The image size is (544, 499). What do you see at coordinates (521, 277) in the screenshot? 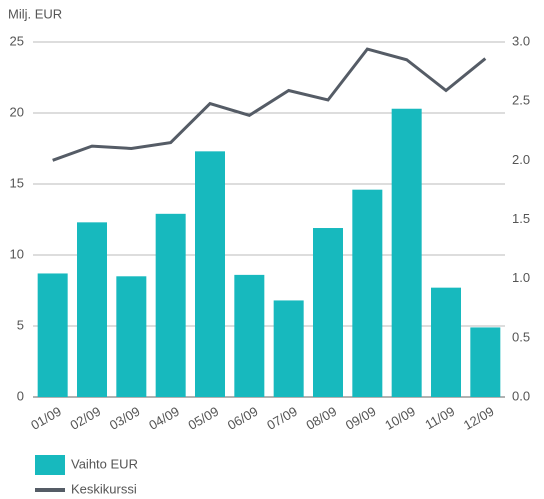
I see `y2-tick-label: 1.0` at bounding box center [521, 277].